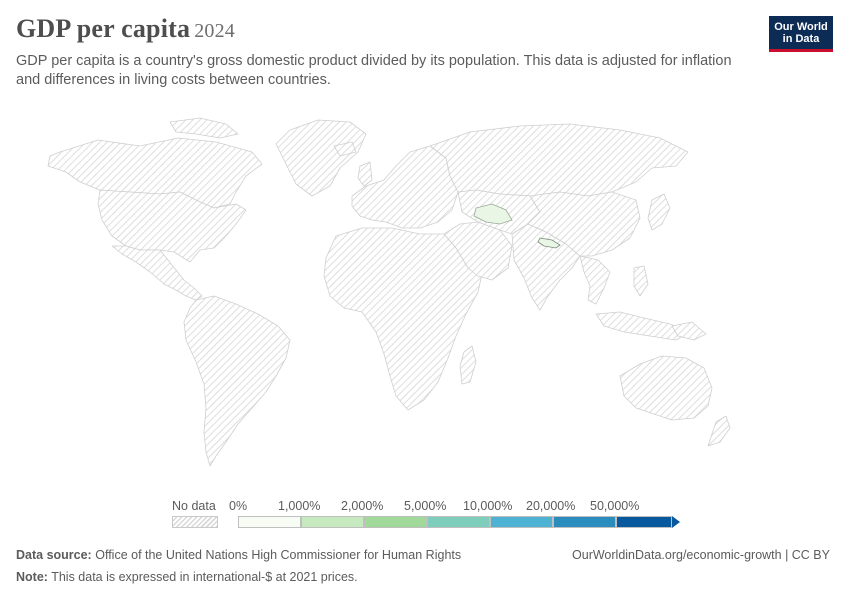 Image resolution: width=850 pixels, height=600 pixels. What do you see at coordinates (425, 506) in the screenshot?
I see `legend-label-3: 5,000%` at bounding box center [425, 506].